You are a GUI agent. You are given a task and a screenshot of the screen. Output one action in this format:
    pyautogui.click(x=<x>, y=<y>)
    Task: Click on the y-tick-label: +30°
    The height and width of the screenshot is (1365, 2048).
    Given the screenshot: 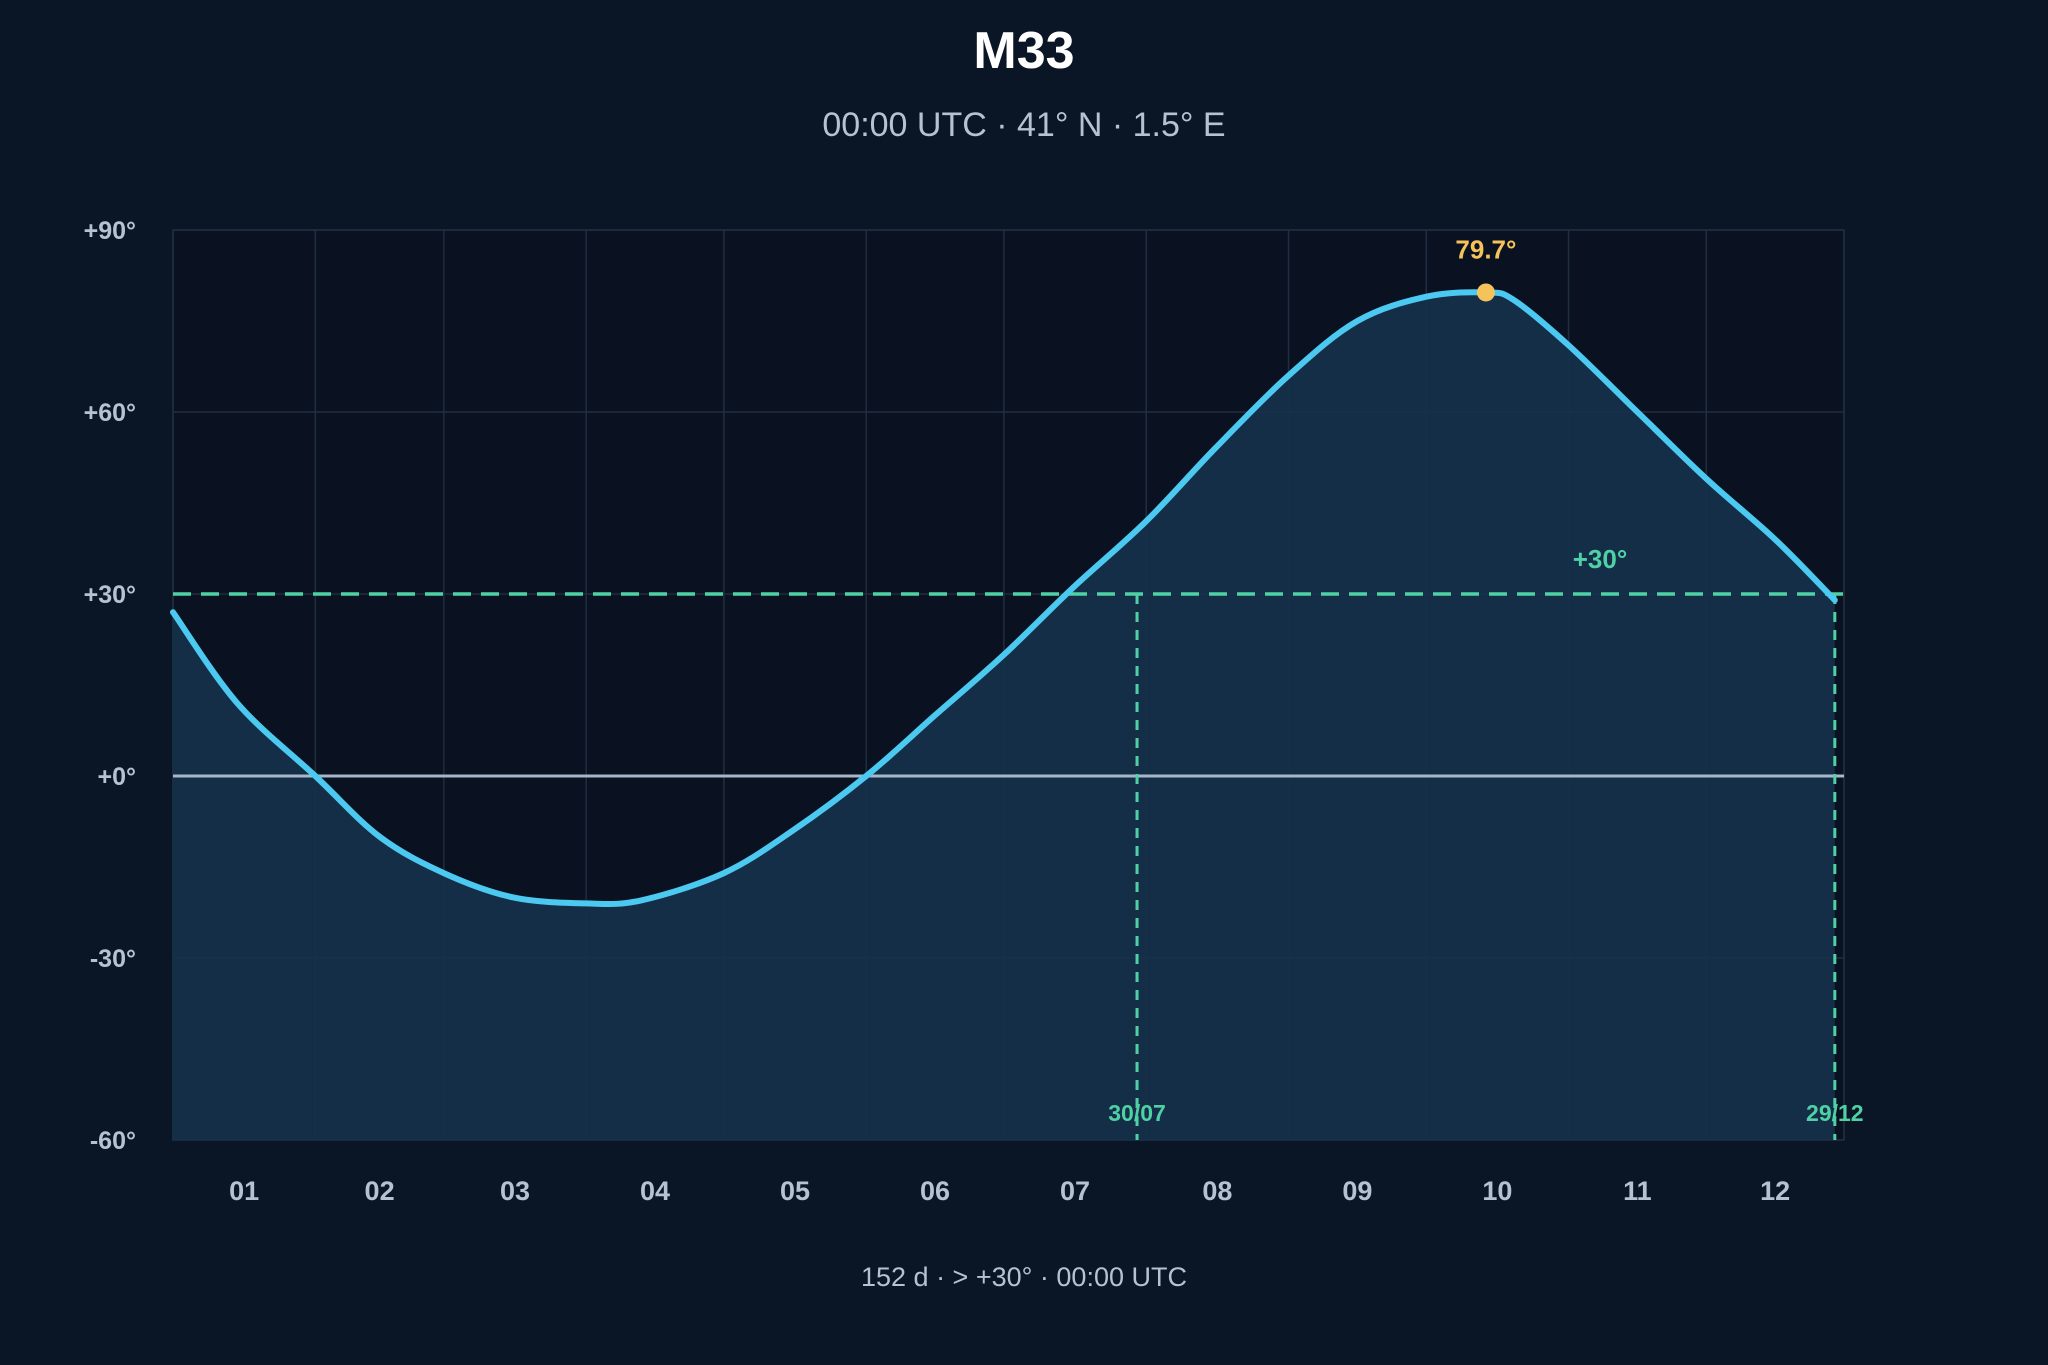 What is the action you would take?
    pyautogui.click(x=110, y=595)
    